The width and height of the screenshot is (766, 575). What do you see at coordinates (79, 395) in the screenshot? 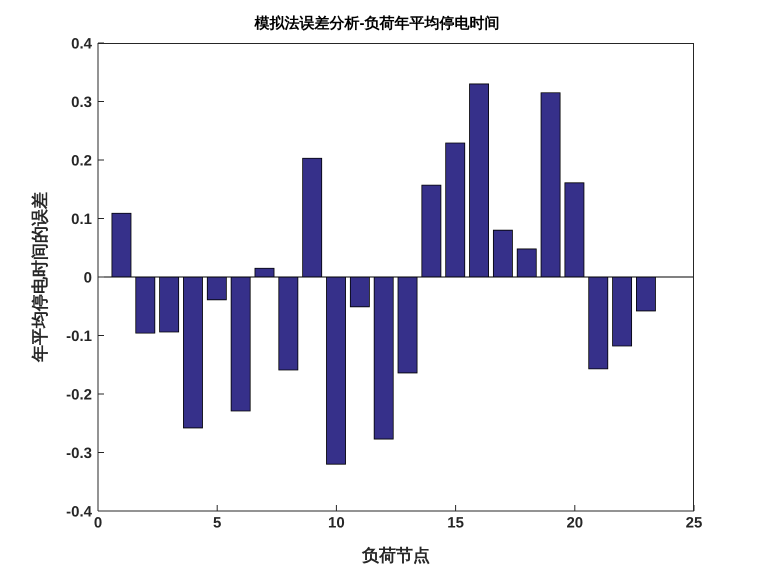
I see `y-tick-label: -0.2` at bounding box center [79, 395].